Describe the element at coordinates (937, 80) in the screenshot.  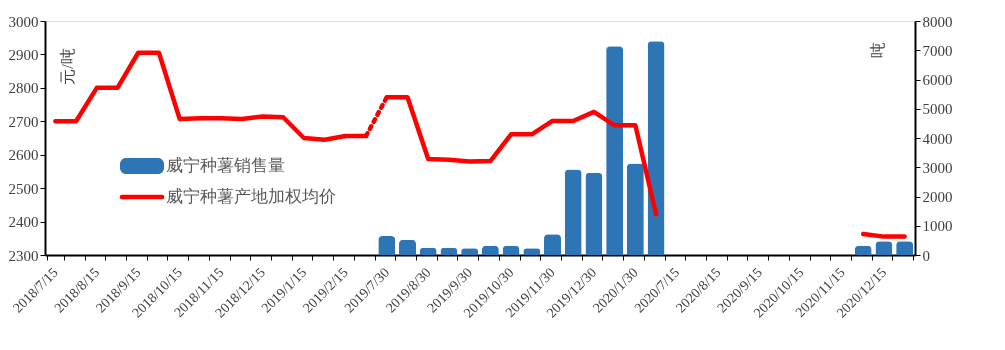
I see `y2-tick-label: 6000` at that location.